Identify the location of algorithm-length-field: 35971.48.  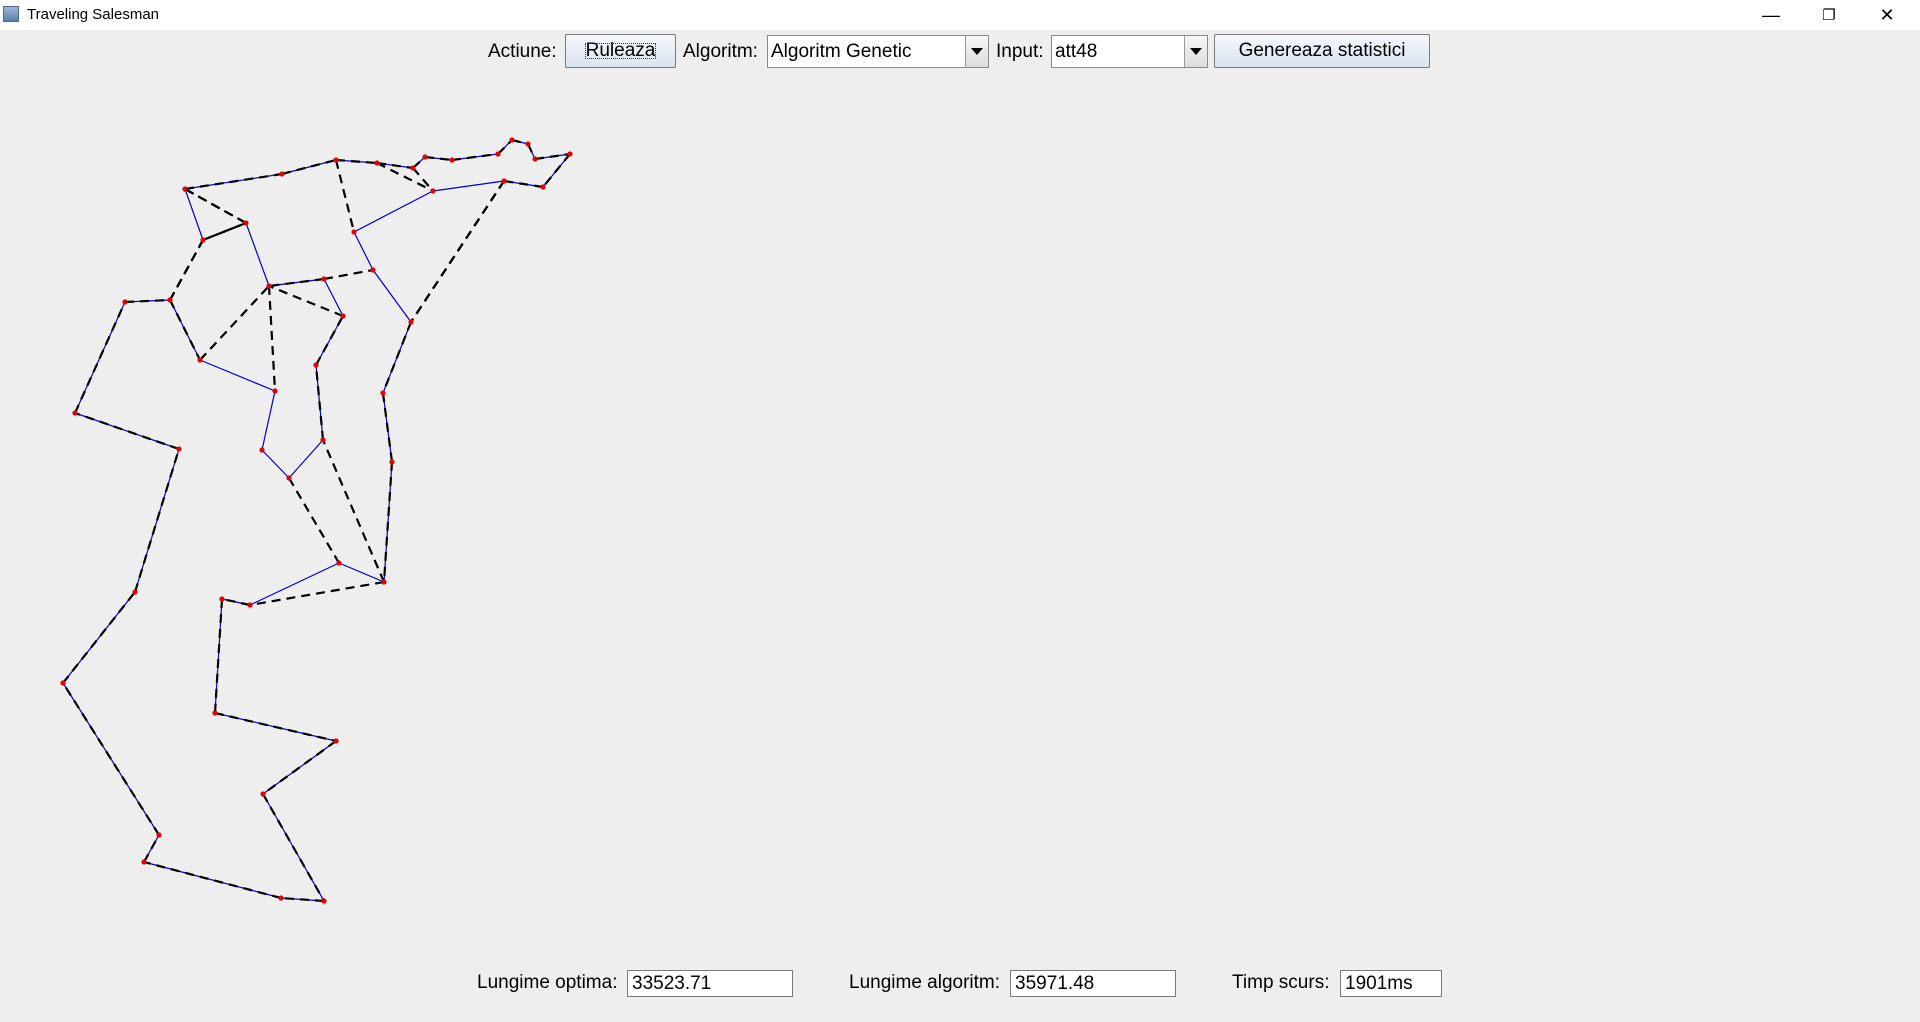
(1093, 983).